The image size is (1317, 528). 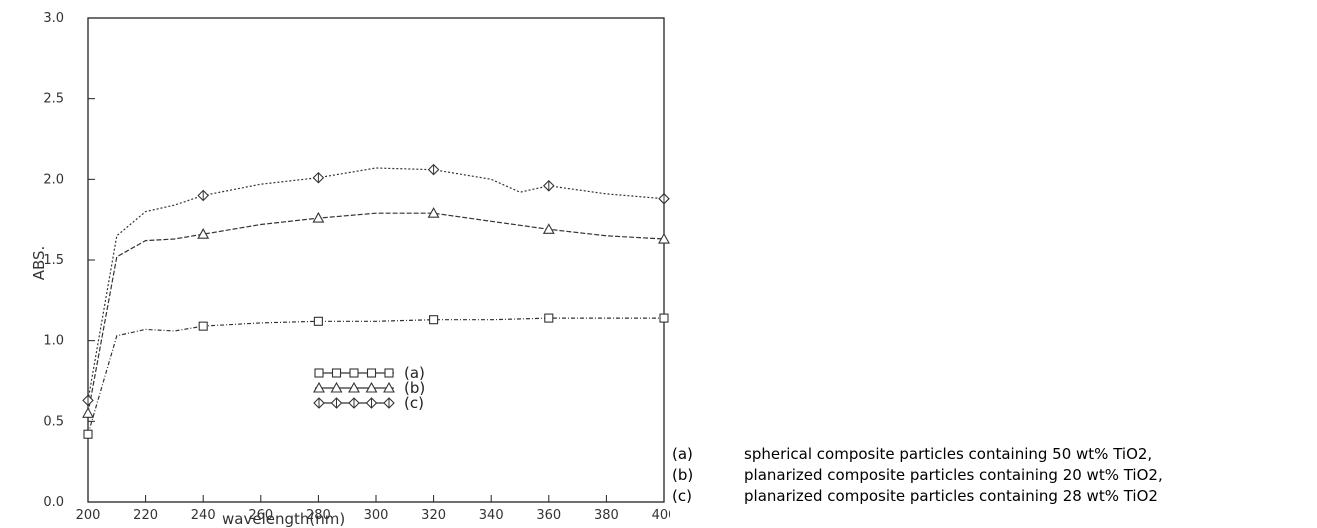 I want to click on legend-item: (c), so click(x=368, y=403).